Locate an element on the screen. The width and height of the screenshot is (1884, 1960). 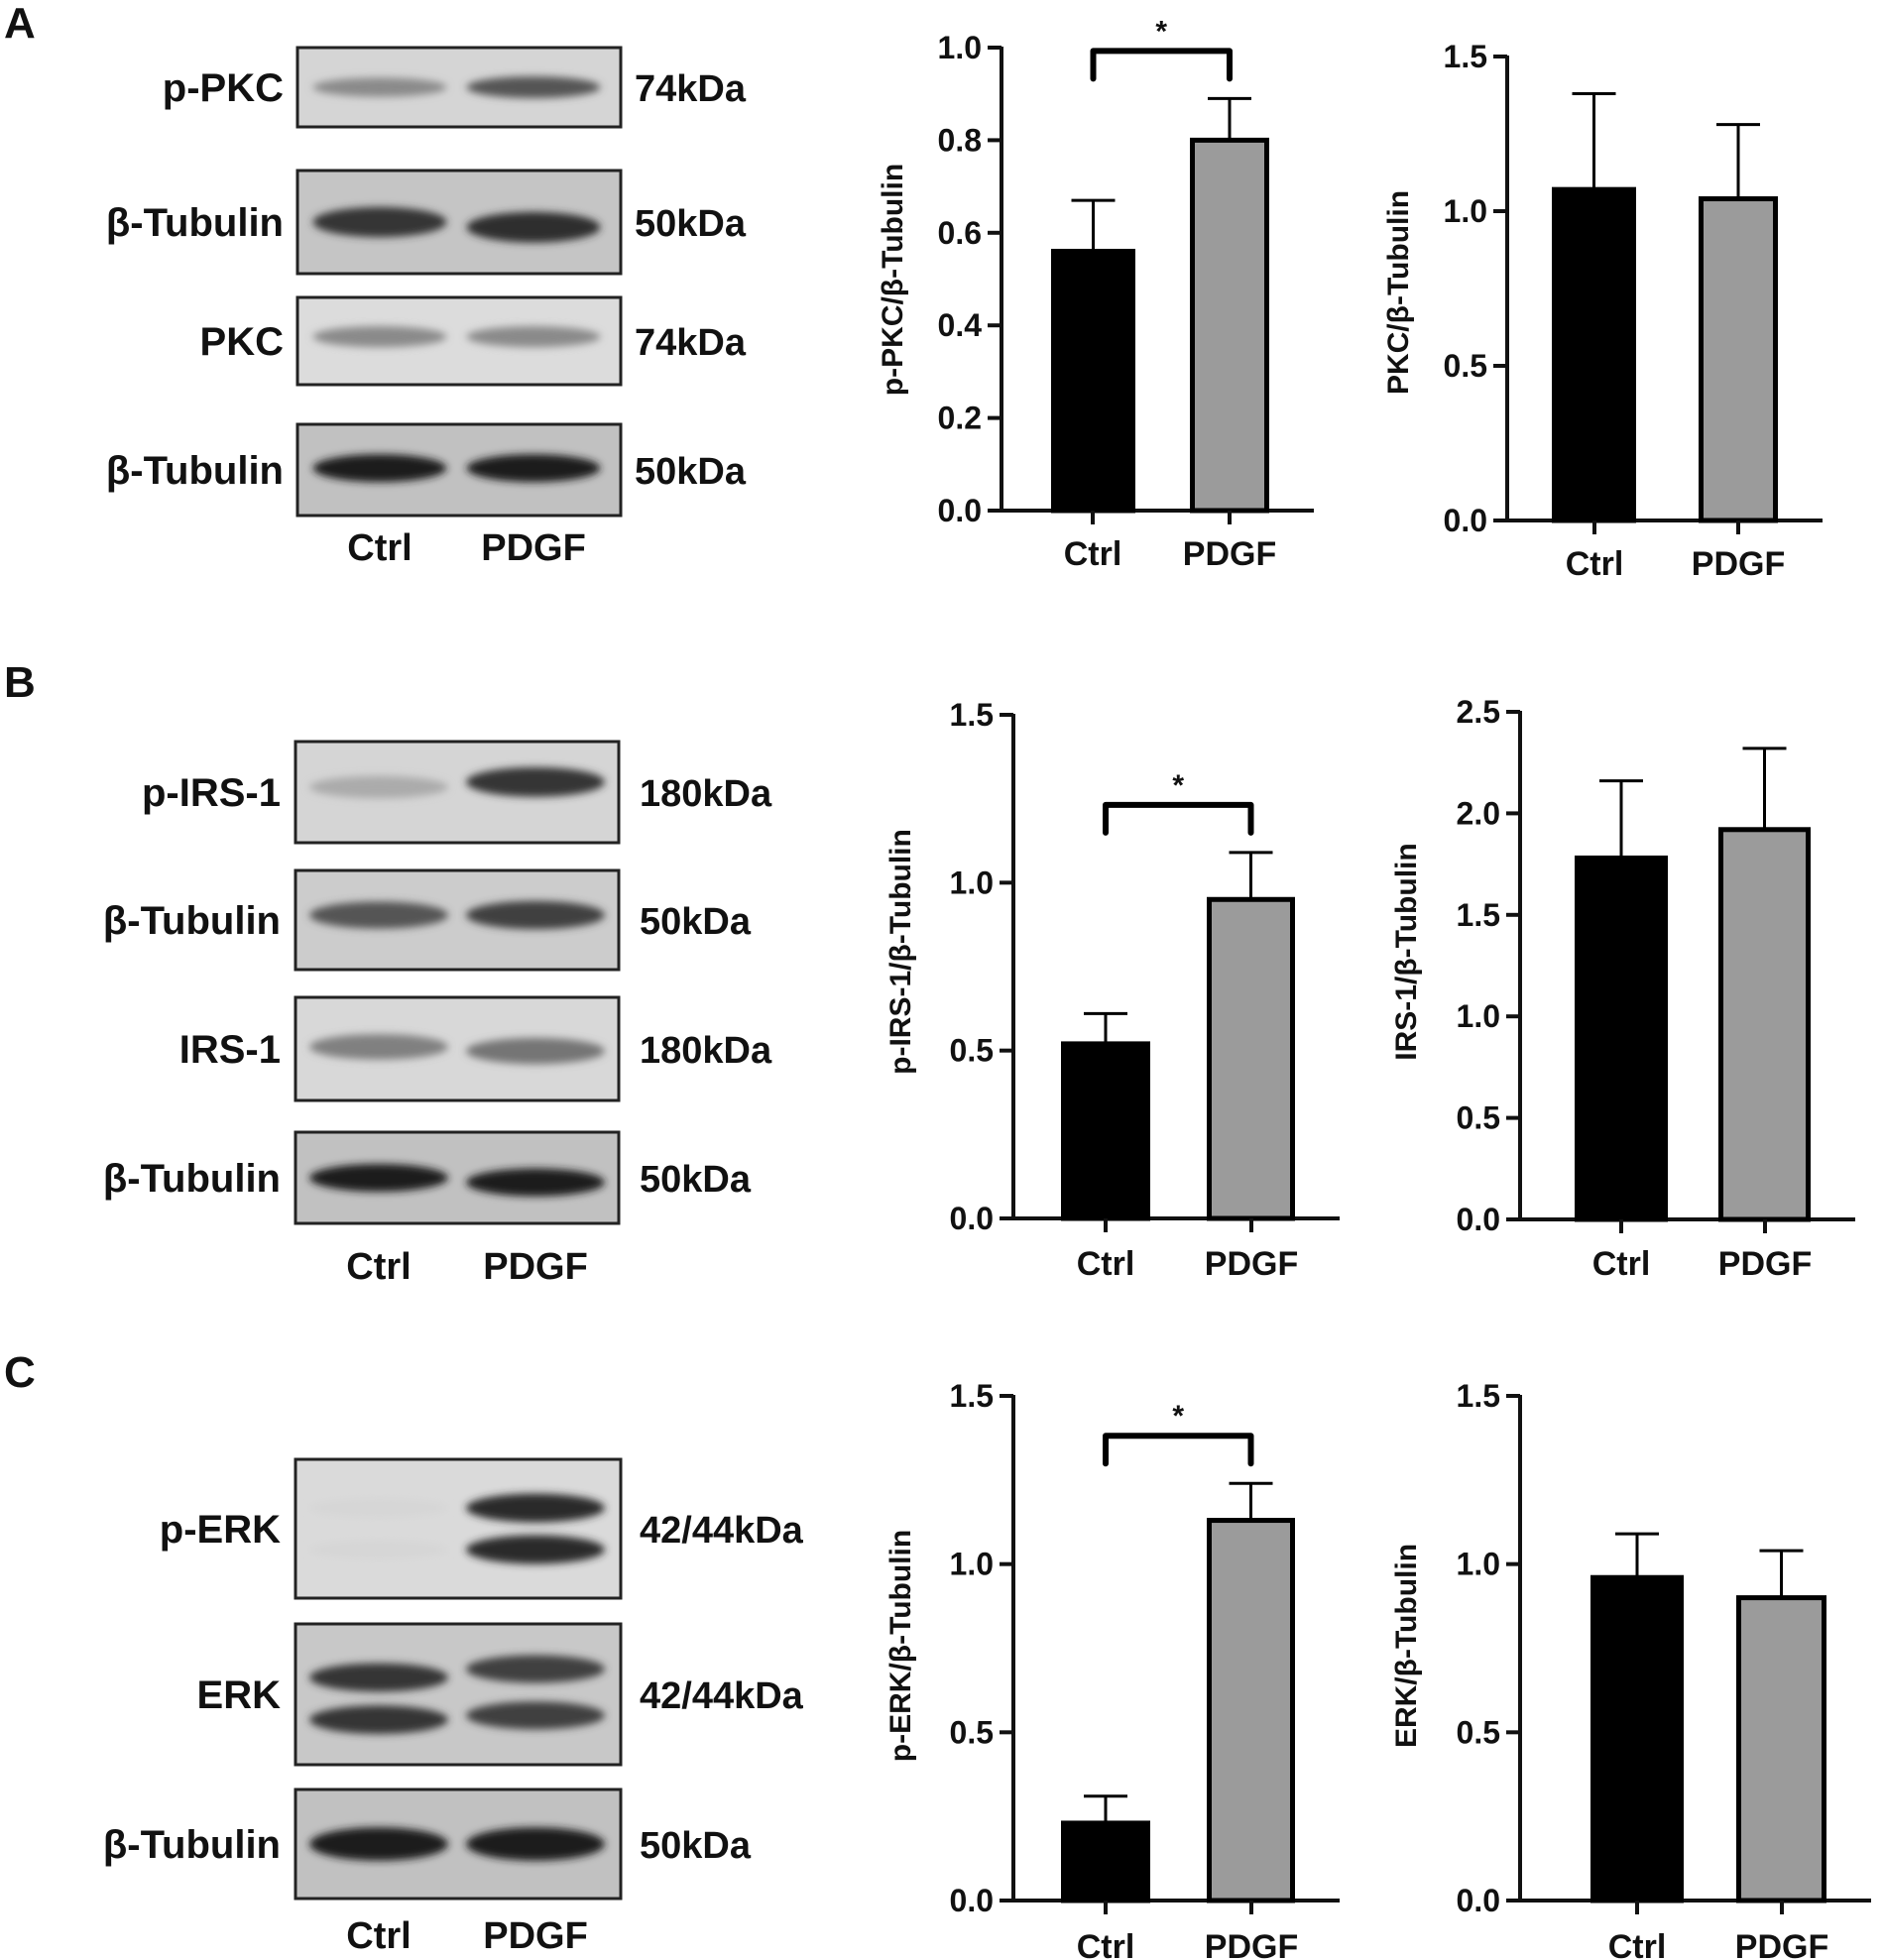
mw-label: 74kDa is located at coordinates (691, 89).